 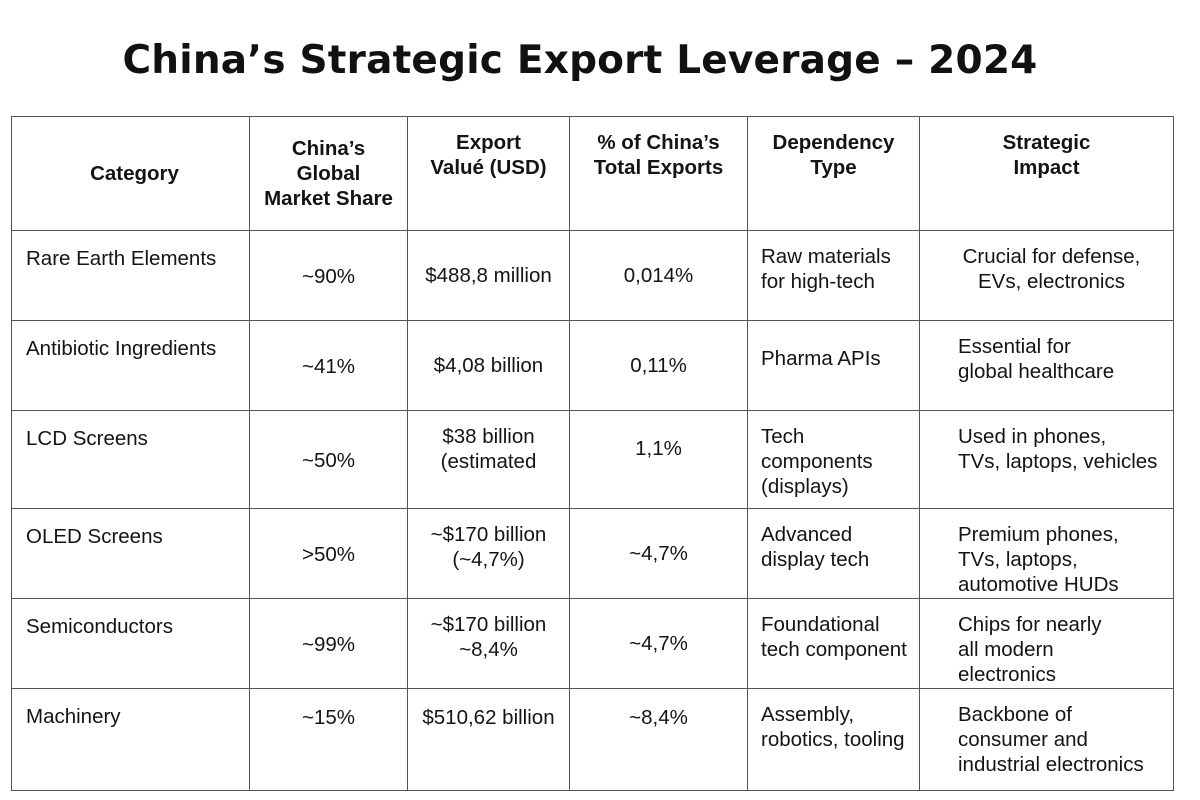 What do you see at coordinates (833, 365) in the screenshot?
I see `cell-dependency-type: Pharma APIs` at bounding box center [833, 365].